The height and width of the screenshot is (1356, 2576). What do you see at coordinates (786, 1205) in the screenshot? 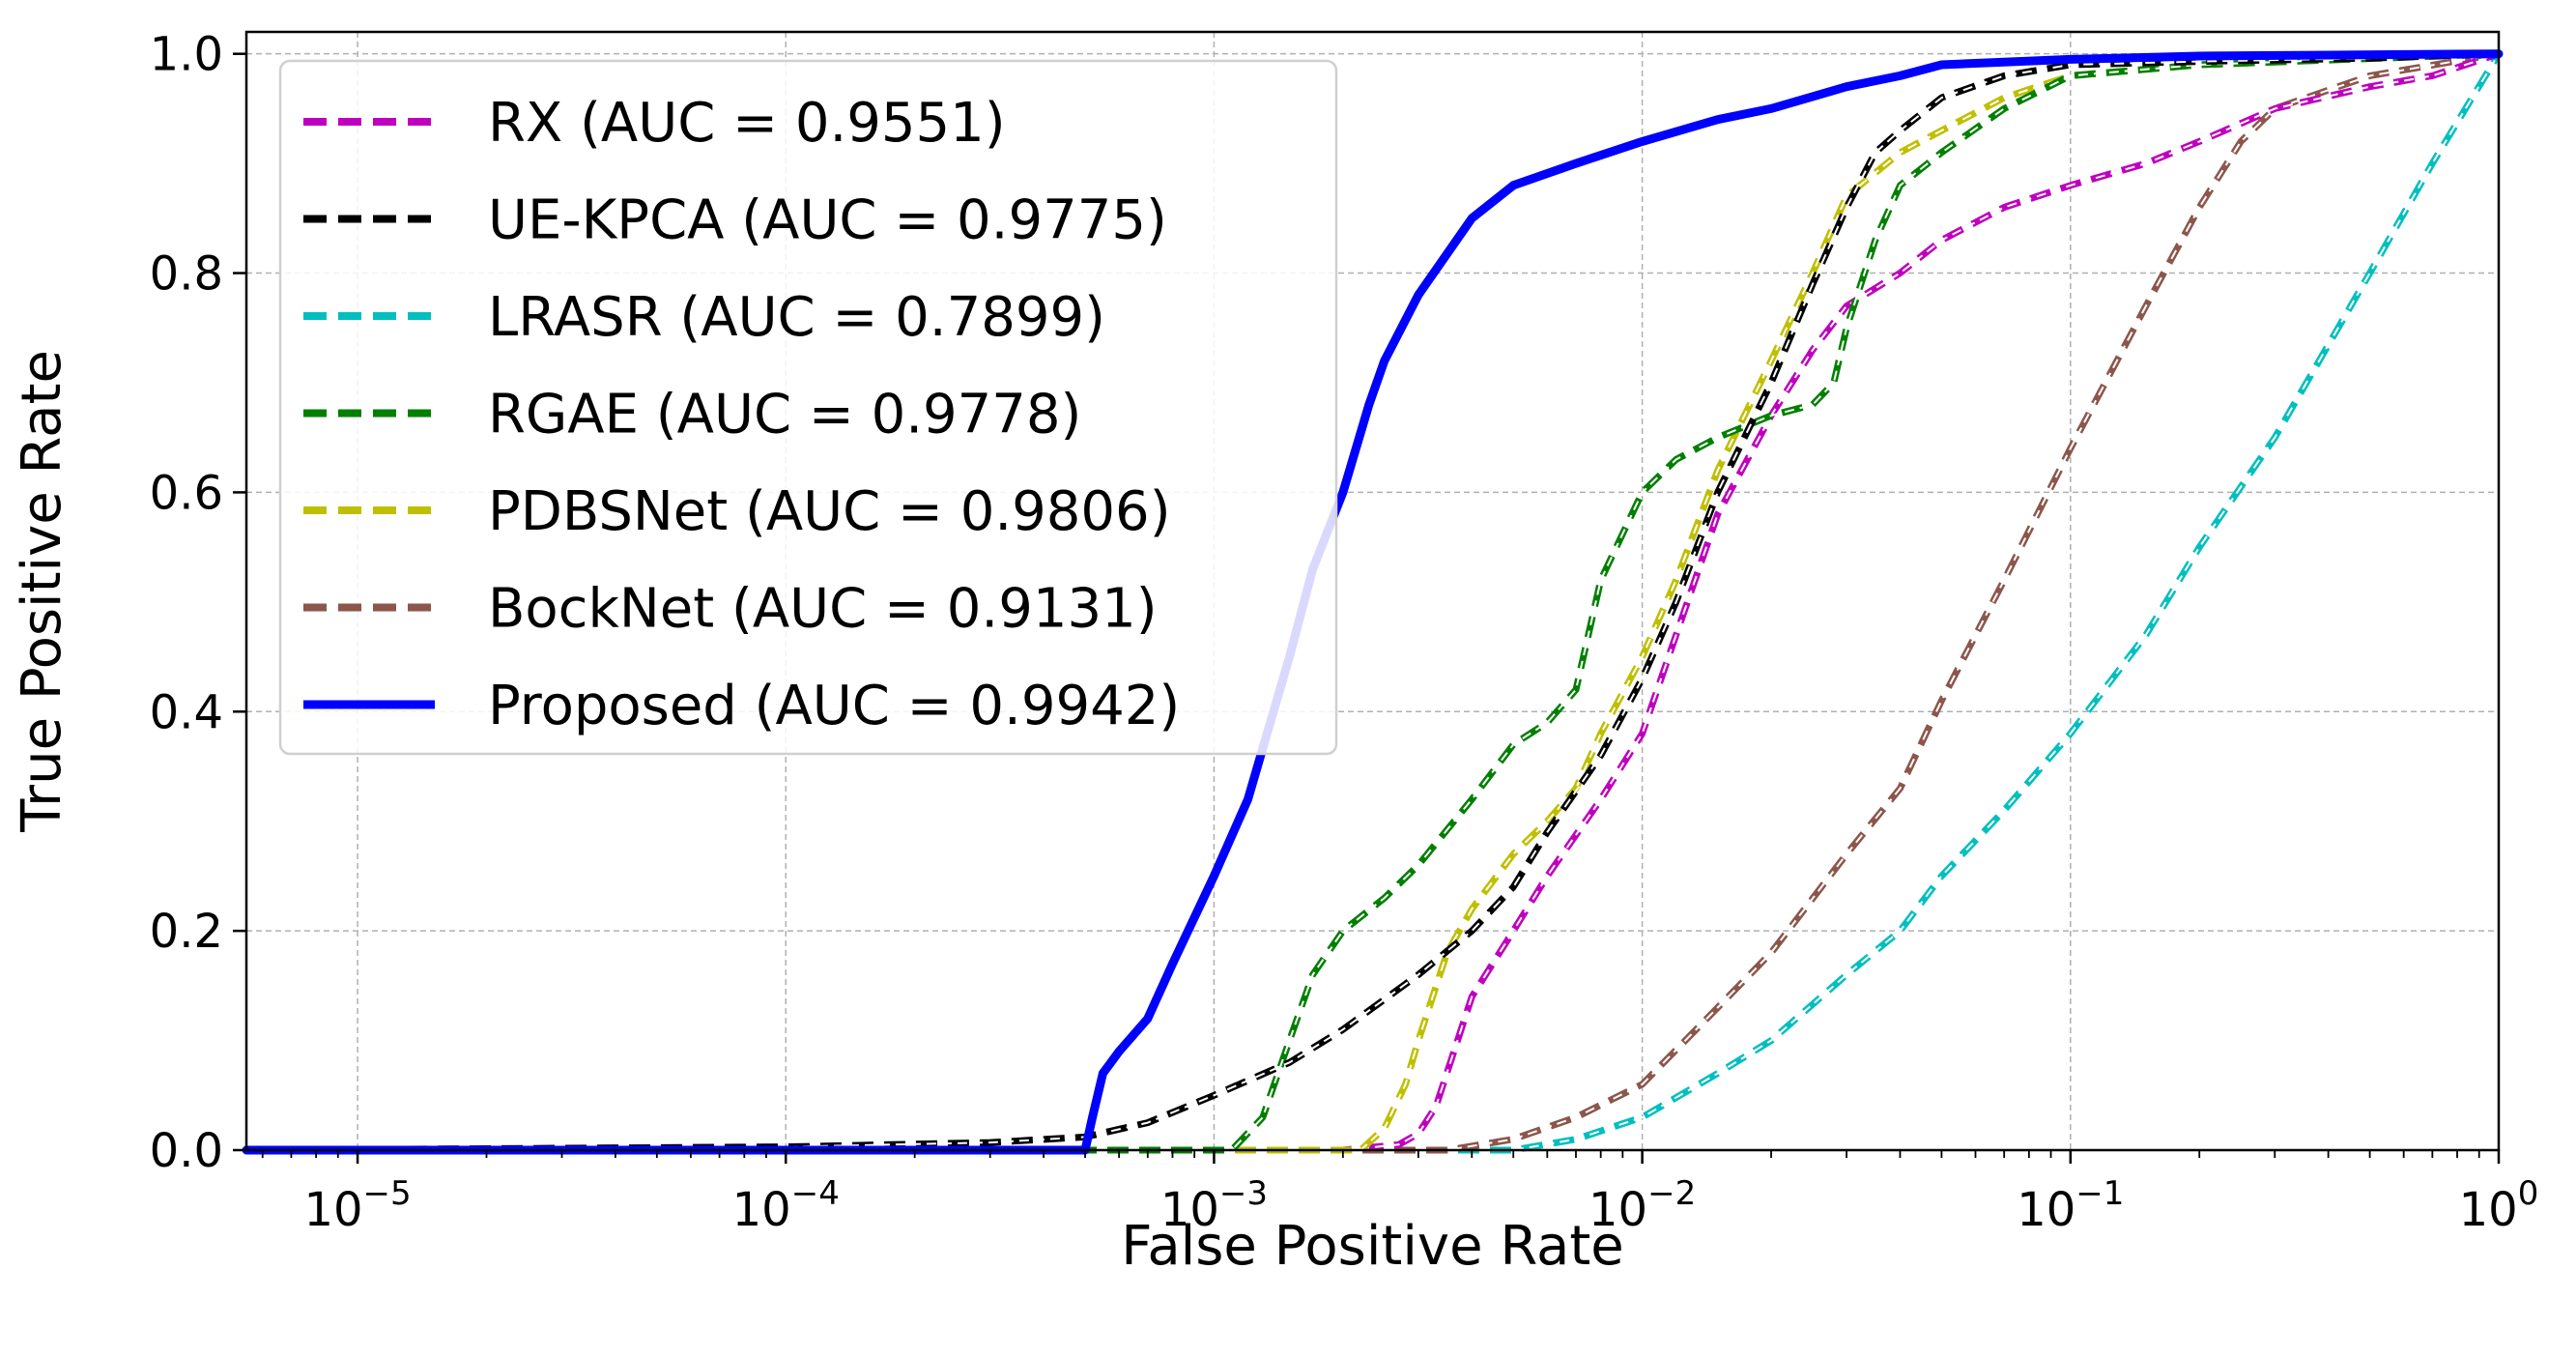
I see `x-tick-label: 10⁻⁴` at bounding box center [786, 1205].